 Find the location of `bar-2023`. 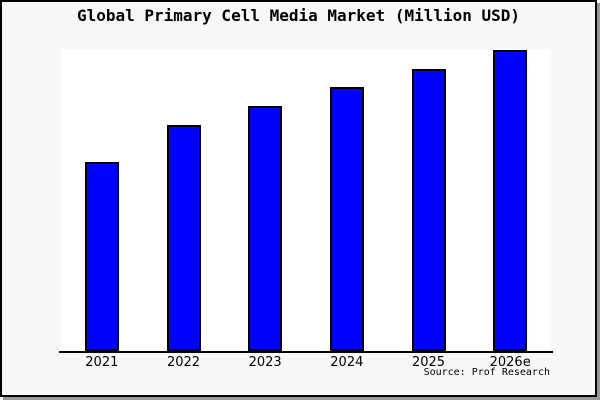

bar-2023 is located at coordinates (265, 228).